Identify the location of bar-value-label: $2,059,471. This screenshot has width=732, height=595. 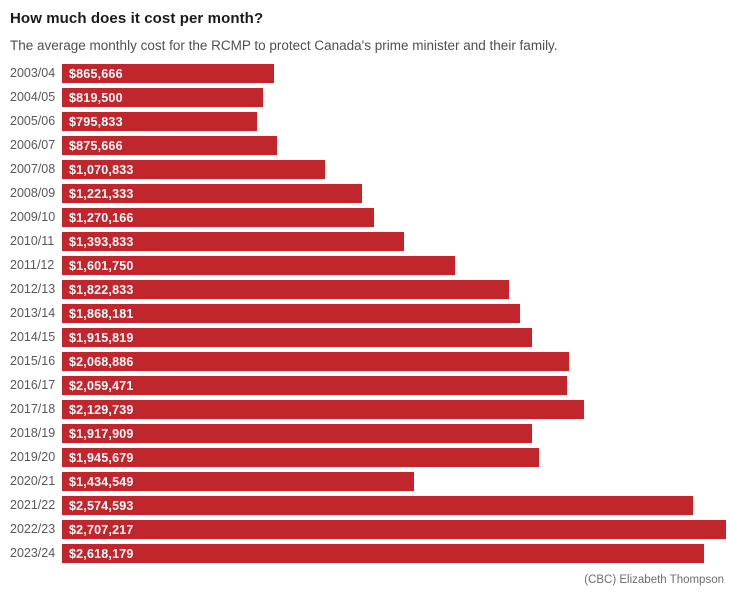
(101, 385).